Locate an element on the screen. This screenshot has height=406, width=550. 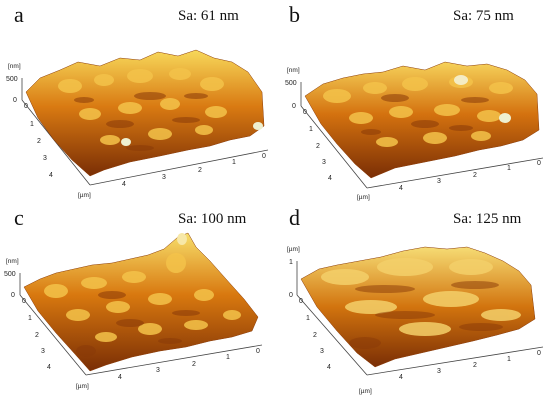
sa-value: Sa: 100 nm is located at coordinates (212, 219).